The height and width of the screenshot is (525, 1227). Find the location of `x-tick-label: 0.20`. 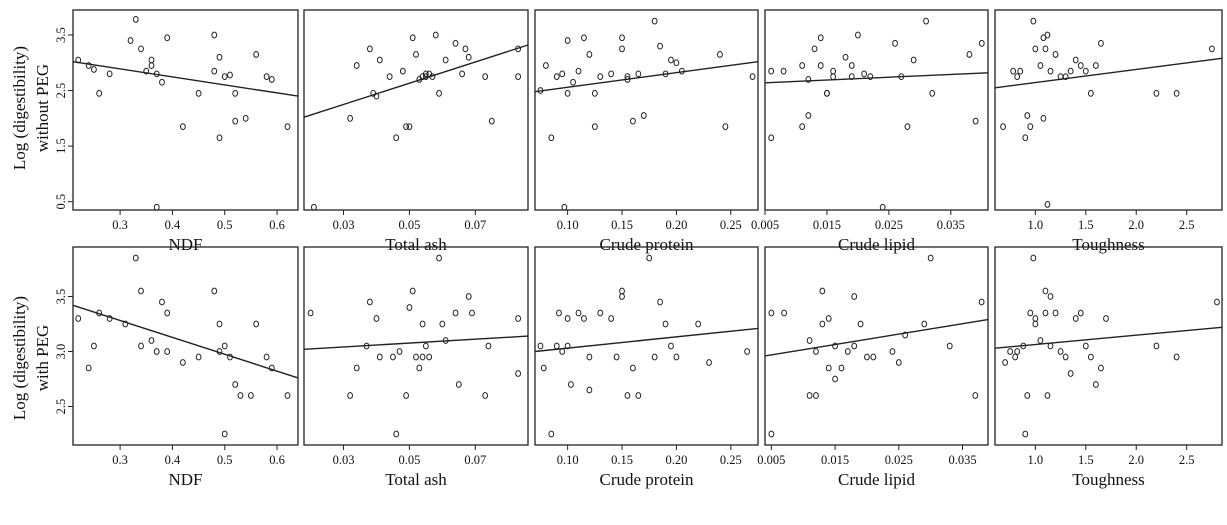

x-tick-label: 0.20 is located at coordinates (676, 460).